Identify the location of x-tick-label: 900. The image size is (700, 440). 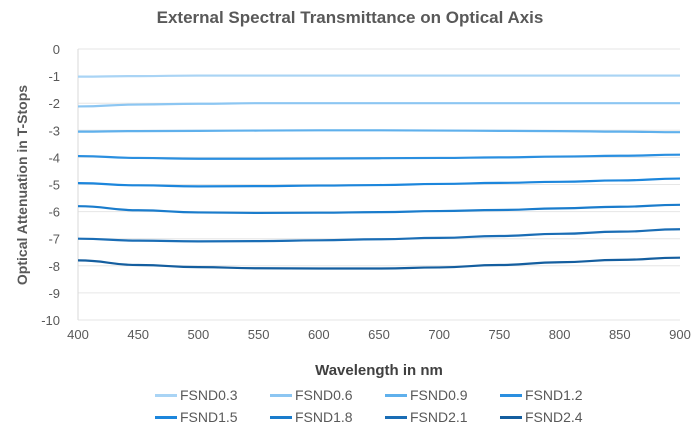
(680, 334).